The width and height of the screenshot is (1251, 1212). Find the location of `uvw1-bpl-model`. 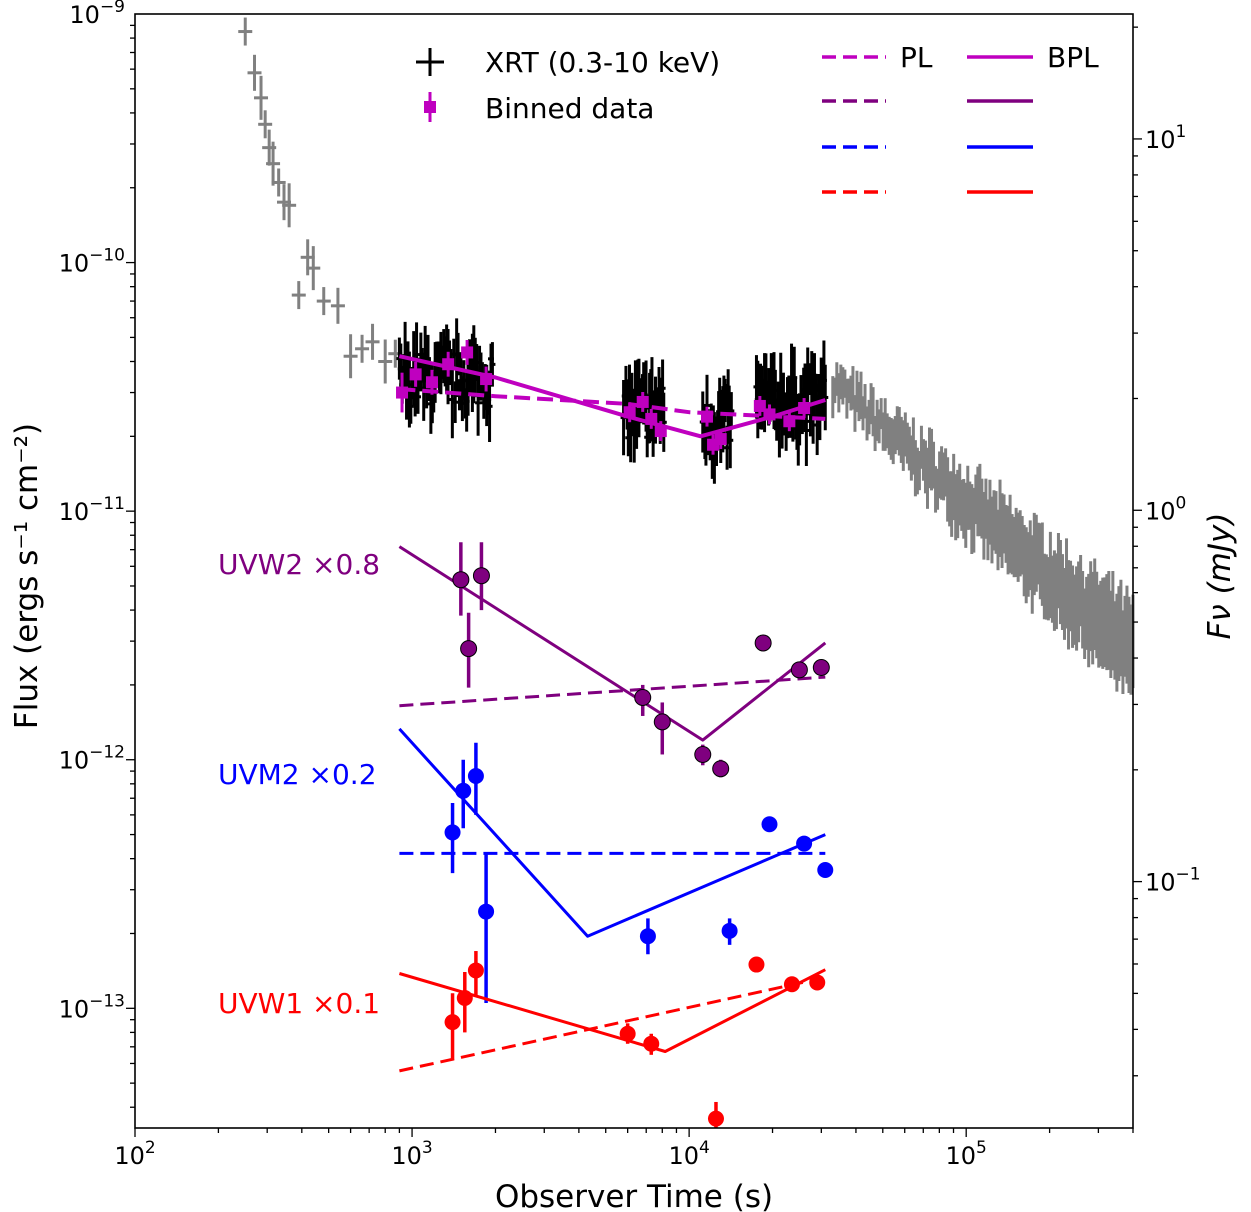

uvw1-bpl-model is located at coordinates (612, 1010).